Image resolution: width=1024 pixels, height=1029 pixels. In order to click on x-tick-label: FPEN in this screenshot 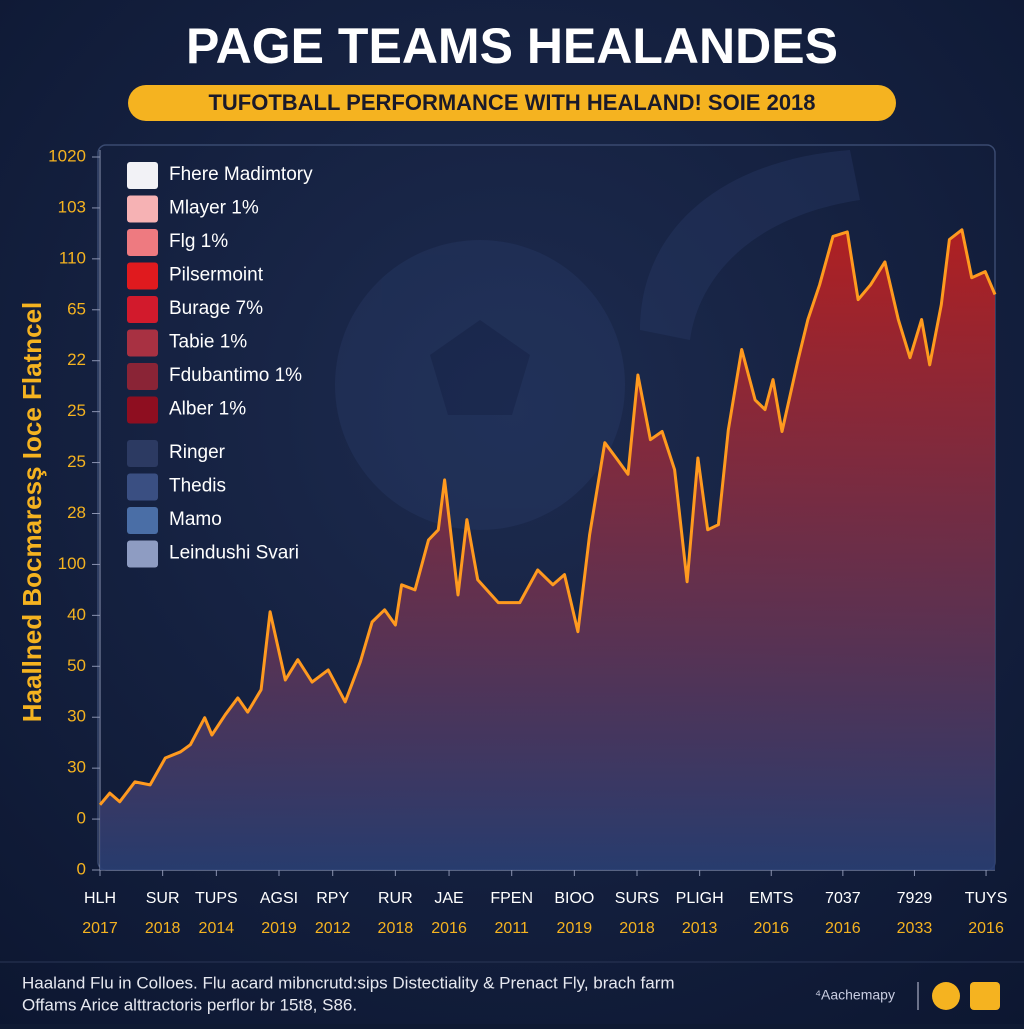, I will do `click(511, 898)`.